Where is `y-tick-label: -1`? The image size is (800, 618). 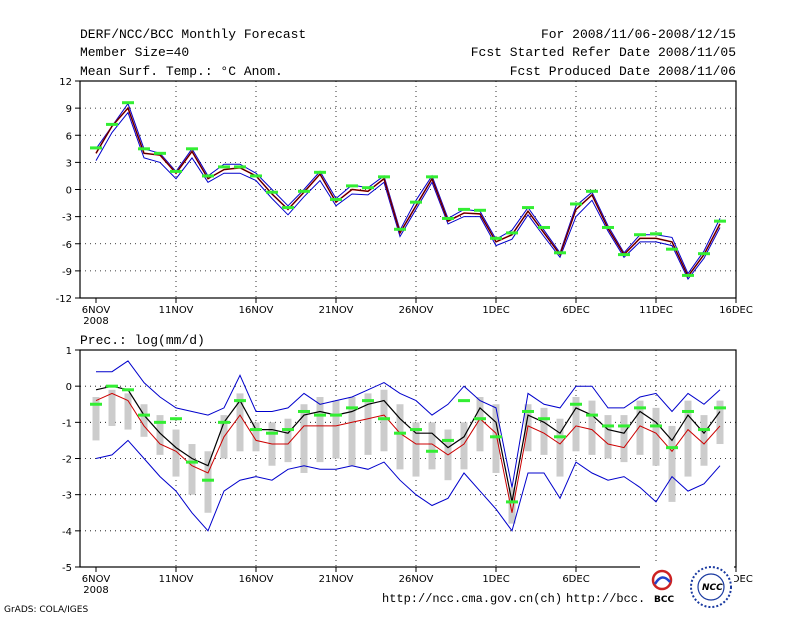
y-tick-label: -1 is located at coordinates (67, 423).